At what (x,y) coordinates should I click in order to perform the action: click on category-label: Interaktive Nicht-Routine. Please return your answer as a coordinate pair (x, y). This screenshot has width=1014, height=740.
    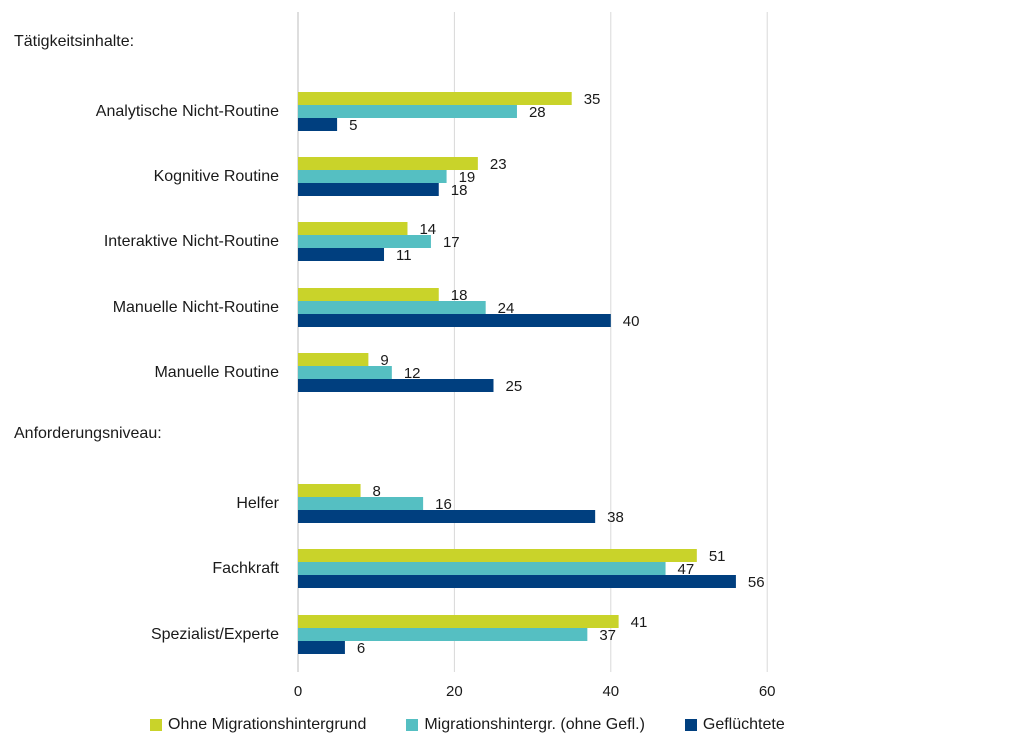
    Looking at the image, I should click on (191, 241).